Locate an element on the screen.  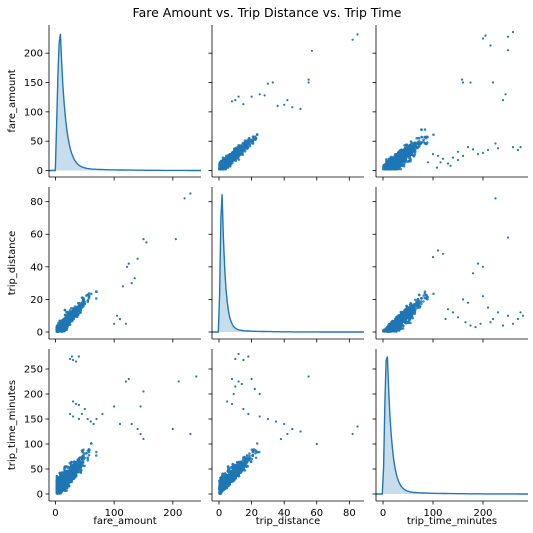
y-tick-label: 40 is located at coordinates (36, 267).